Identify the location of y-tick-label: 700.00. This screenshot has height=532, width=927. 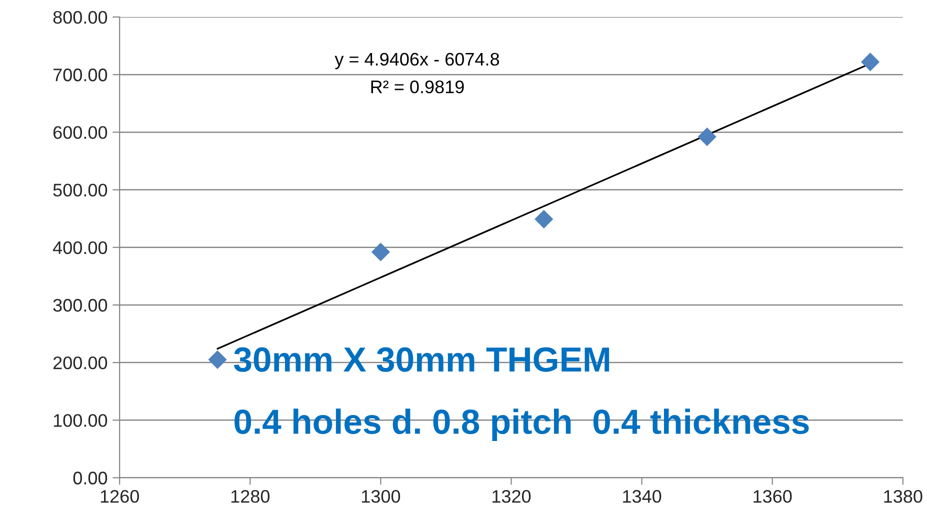
(80, 75).